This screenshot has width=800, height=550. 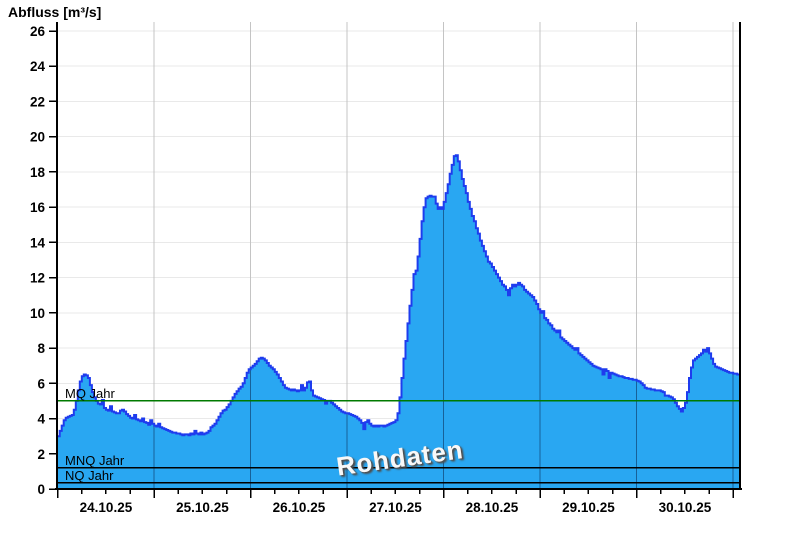 I want to click on y-axis-tick-label: 18, so click(x=38, y=172).